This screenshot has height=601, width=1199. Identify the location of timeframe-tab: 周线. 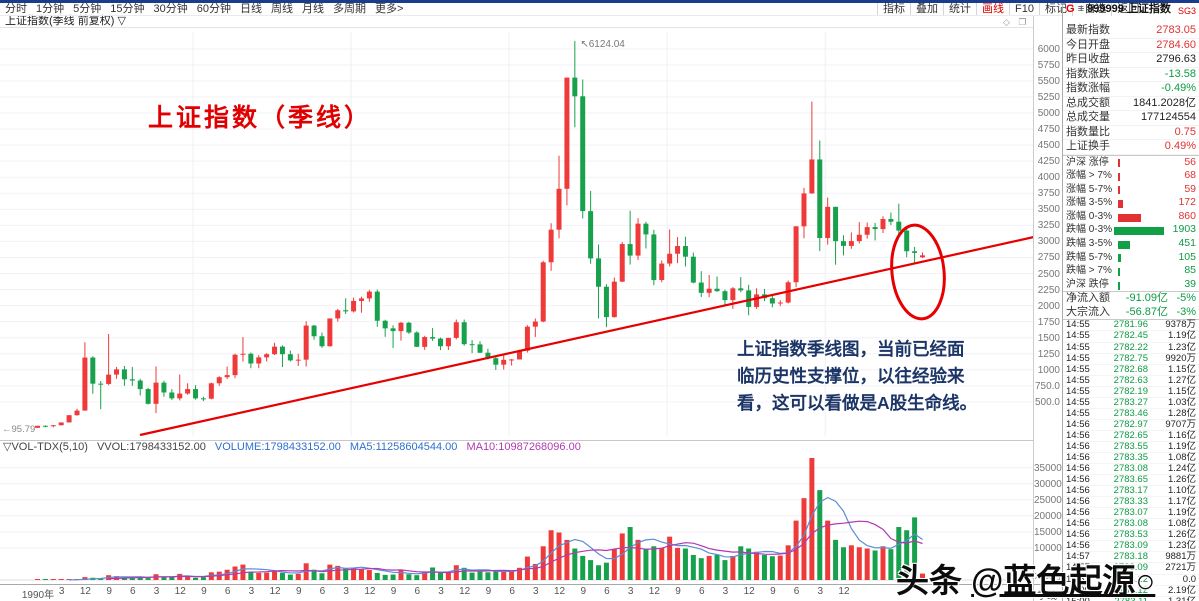
(282, 9).